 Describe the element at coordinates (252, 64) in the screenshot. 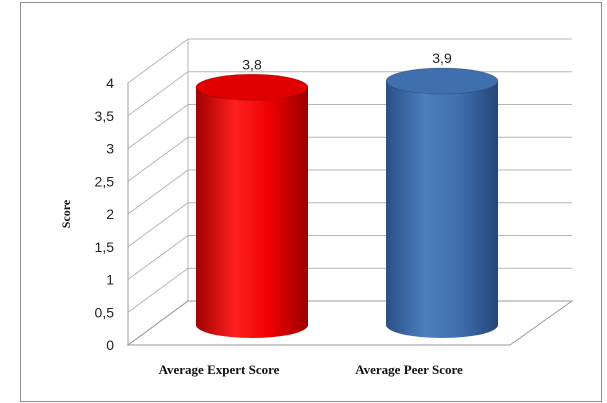

I see `data-label: 3,8` at that location.